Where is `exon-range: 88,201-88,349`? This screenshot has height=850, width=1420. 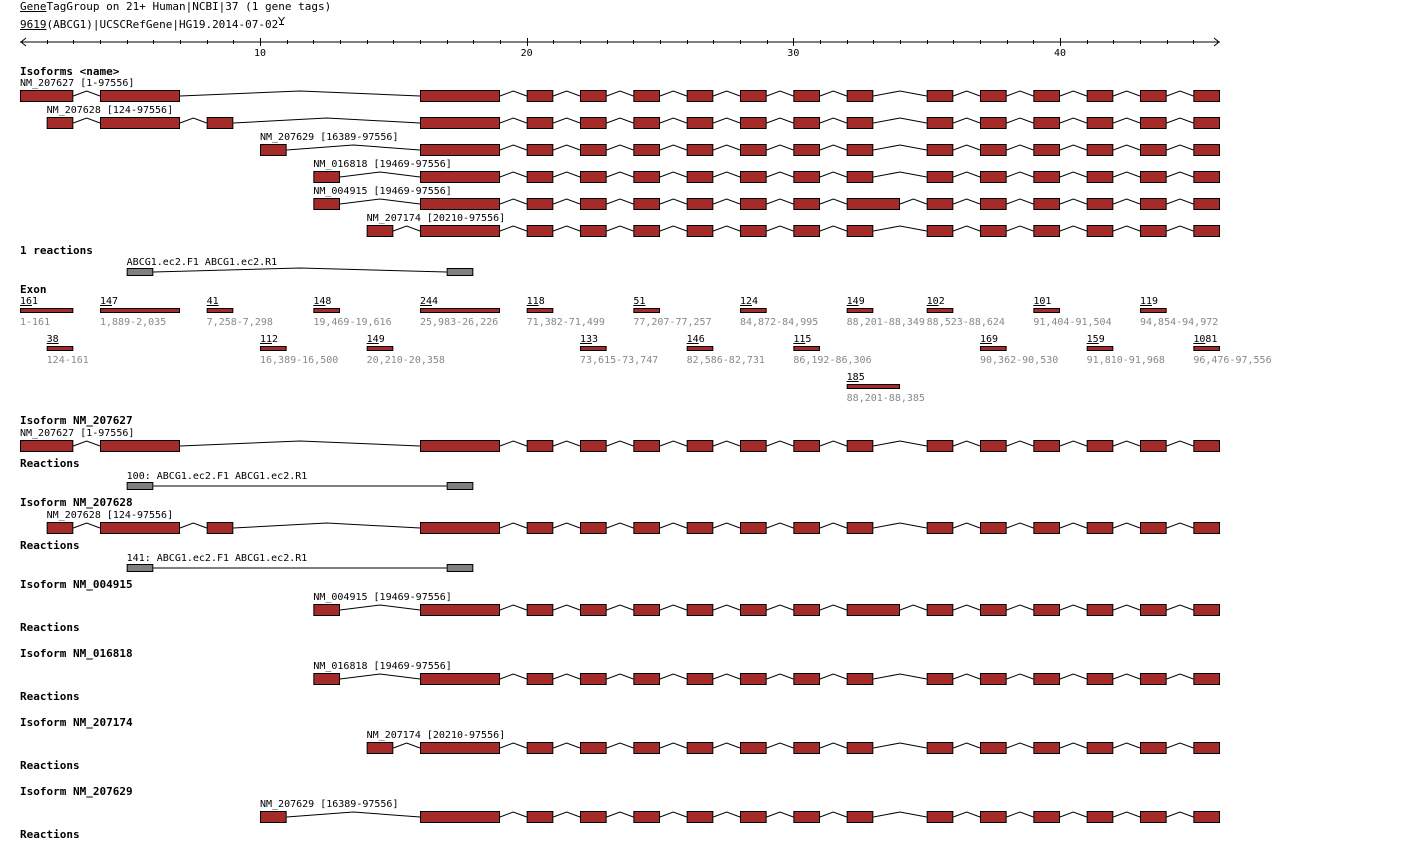 exon-range: 88,201-88,349 is located at coordinates (886, 322).